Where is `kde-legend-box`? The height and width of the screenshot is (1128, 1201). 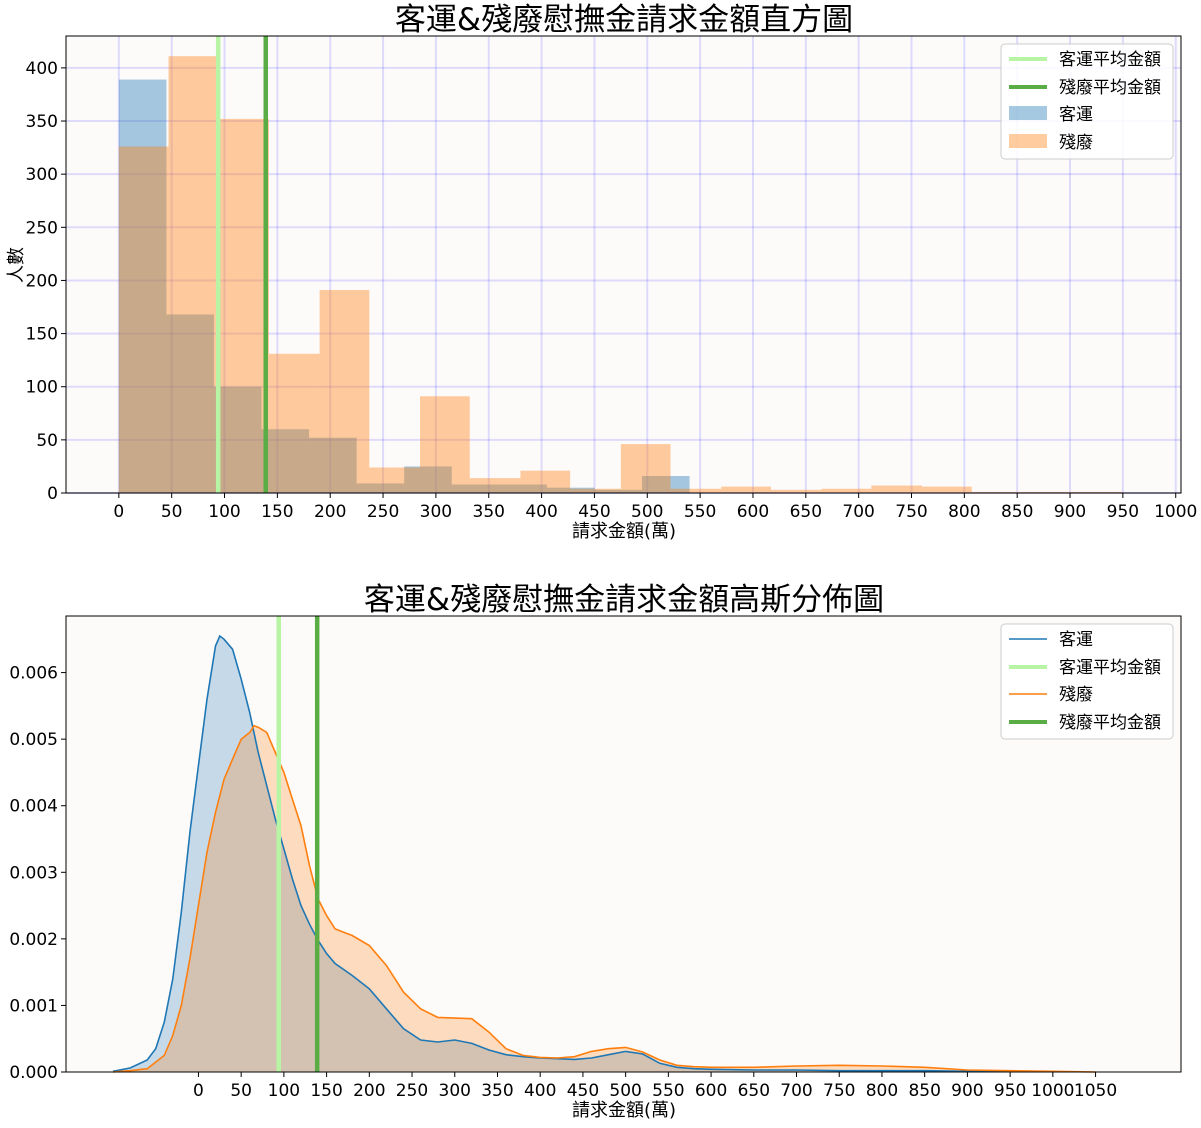 kde-legend-box is located at coordinates (1087, 681).